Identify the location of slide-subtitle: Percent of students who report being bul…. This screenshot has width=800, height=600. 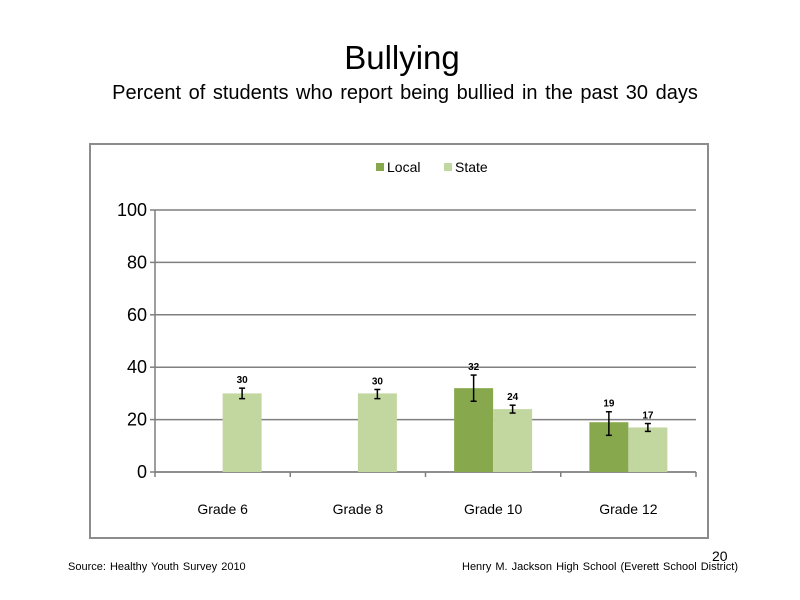
(405, 93).